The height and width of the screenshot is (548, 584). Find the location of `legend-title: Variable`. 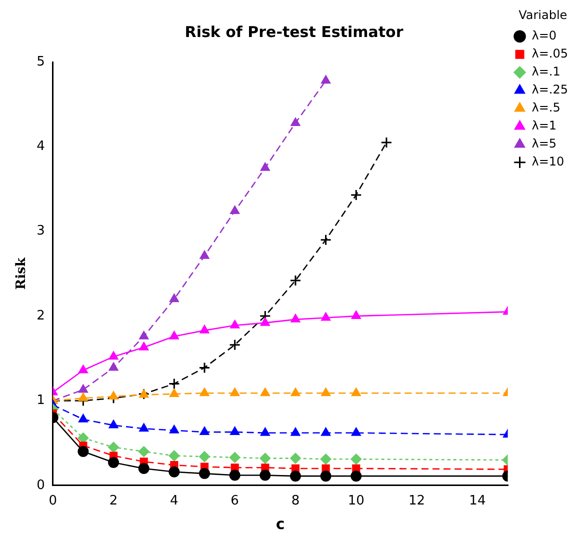

legend-title: Variable is located at coordinates (543, 15).